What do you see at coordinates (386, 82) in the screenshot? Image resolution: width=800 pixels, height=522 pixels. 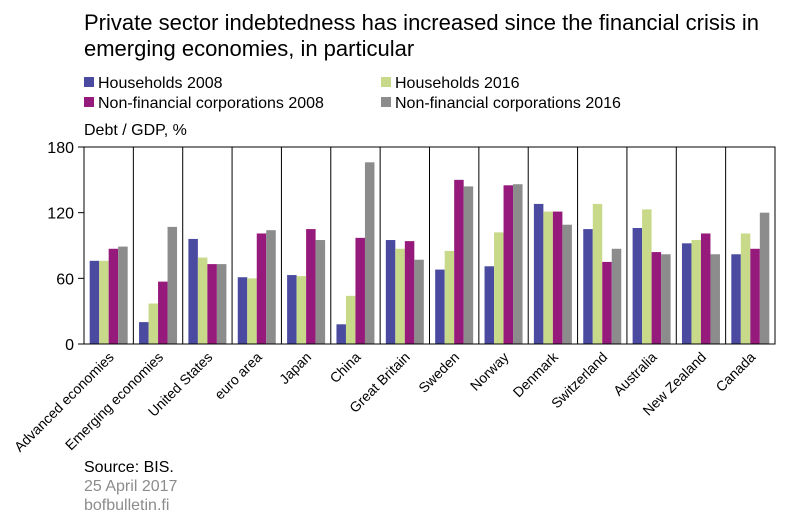 I see `legend-swatch-households-2016` at bounding box center [386, 82].